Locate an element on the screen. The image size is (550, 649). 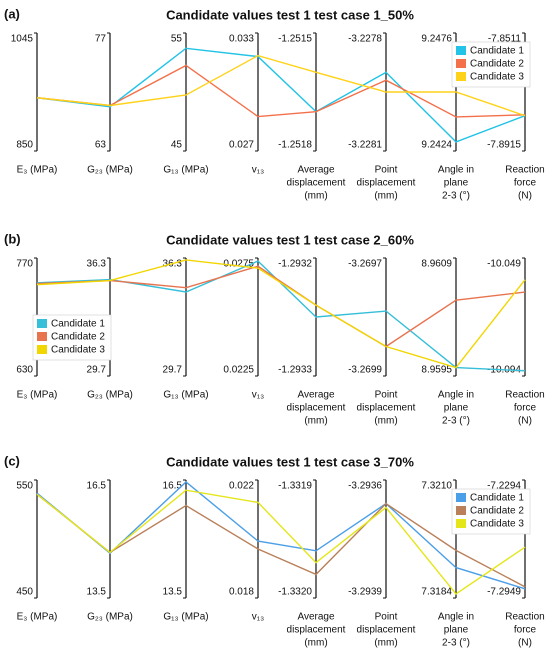
tick-label: 0.027 is located at coordinates (241, 145).